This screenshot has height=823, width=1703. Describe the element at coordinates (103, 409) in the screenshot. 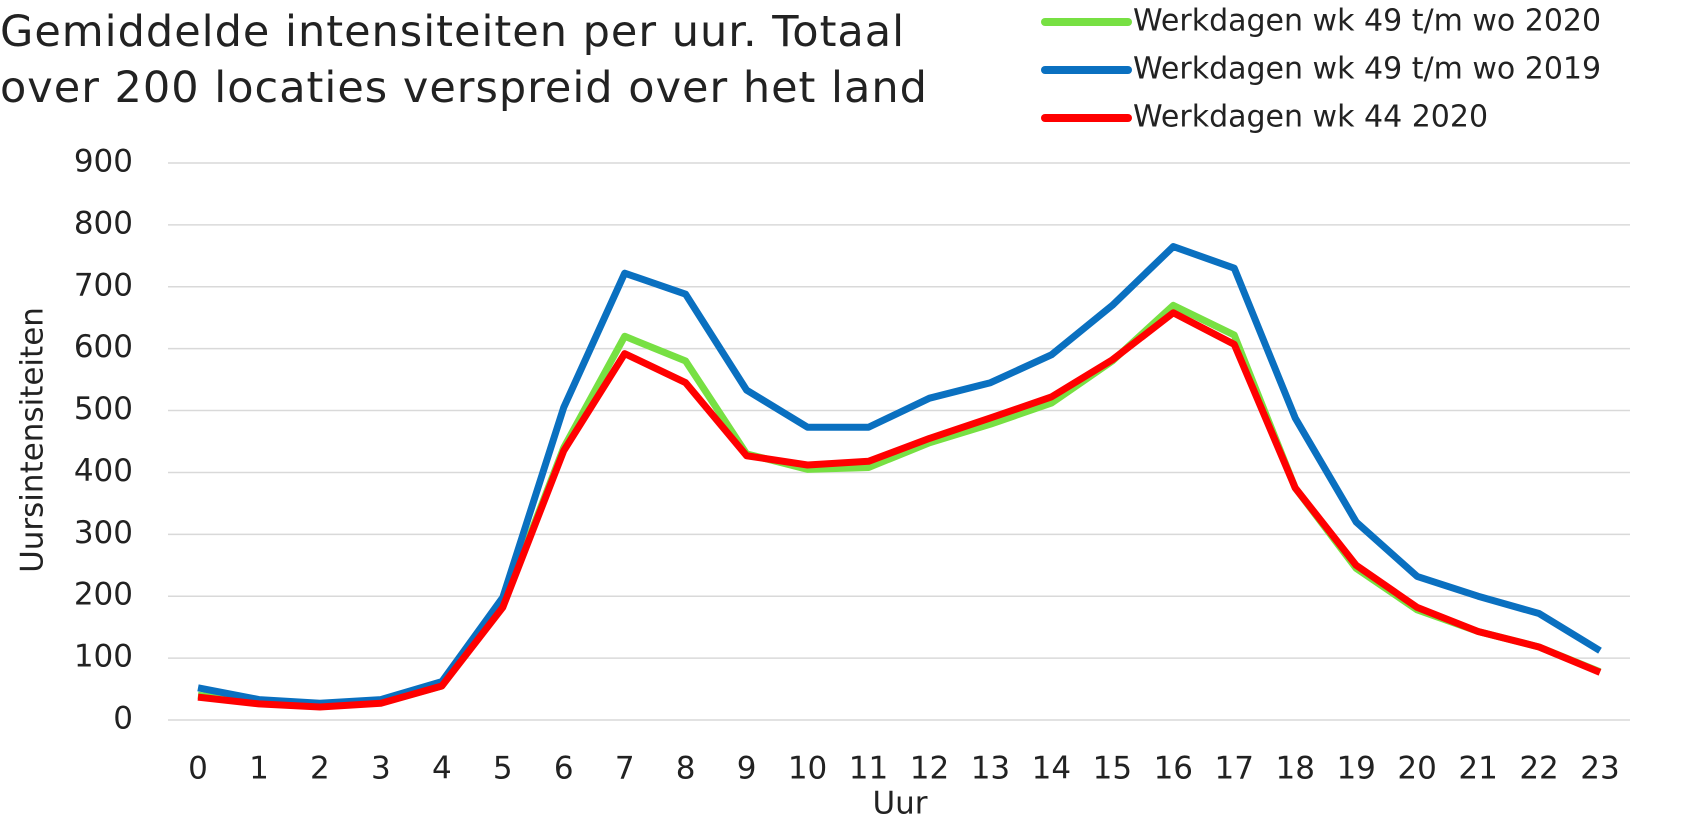

I see `y-tick-label: 500` at that location.